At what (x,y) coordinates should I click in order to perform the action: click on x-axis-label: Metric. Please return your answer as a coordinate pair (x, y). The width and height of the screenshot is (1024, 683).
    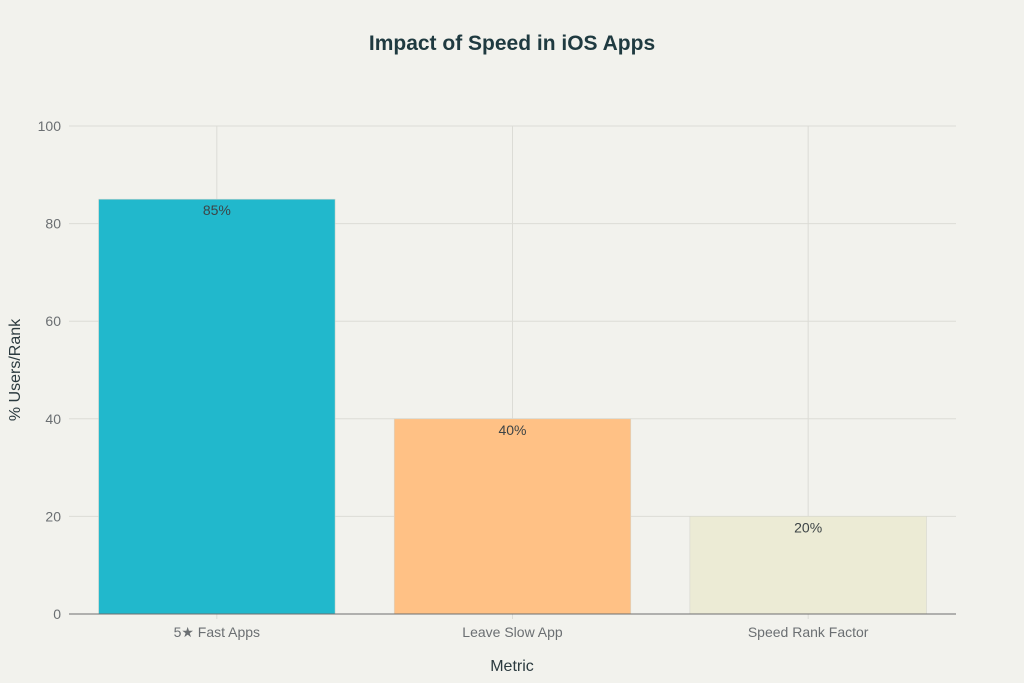
    Looking at the image, I should click on (512, 666).